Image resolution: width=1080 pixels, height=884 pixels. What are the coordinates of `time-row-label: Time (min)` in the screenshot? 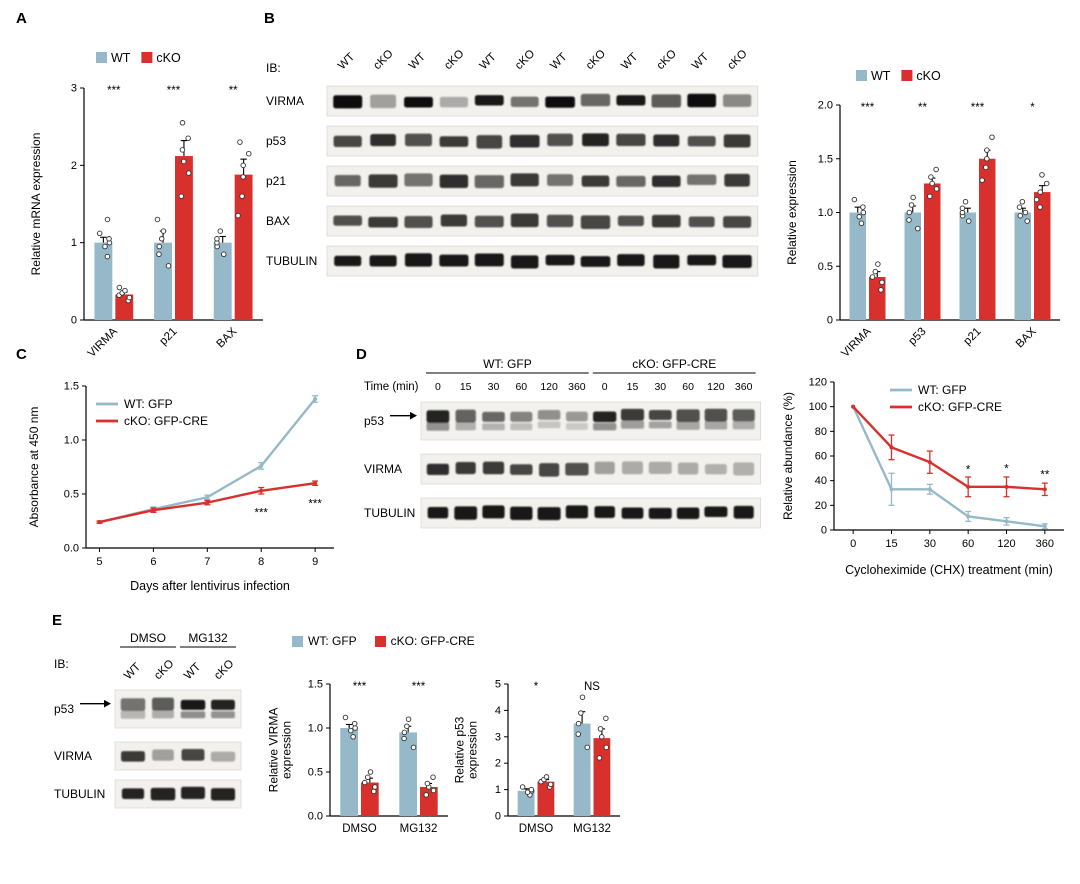 It's located at (391, 387).